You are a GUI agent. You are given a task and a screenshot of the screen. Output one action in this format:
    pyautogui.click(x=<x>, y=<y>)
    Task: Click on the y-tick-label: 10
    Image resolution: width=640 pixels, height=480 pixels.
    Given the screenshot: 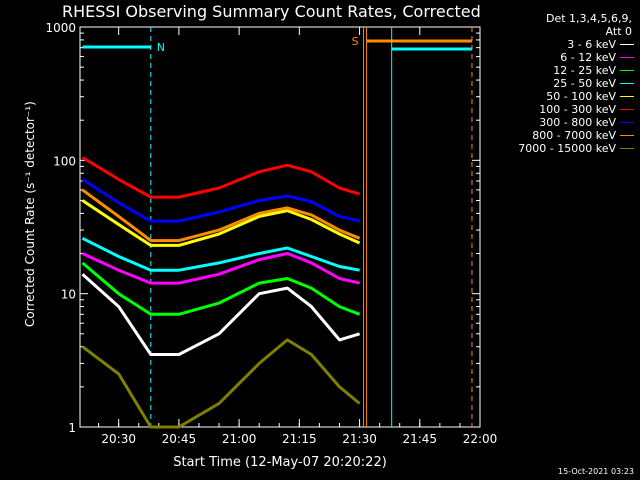 What is the action you would take?
    pyautogui.click(x=68, y=295)
    